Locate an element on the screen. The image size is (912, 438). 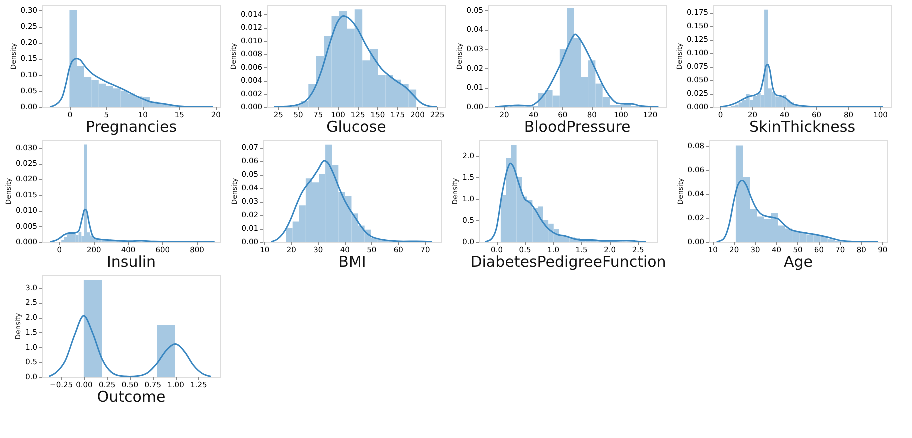
x-axis-title: DiabetesPedigreeFunction is located at coordinates (568, 262).